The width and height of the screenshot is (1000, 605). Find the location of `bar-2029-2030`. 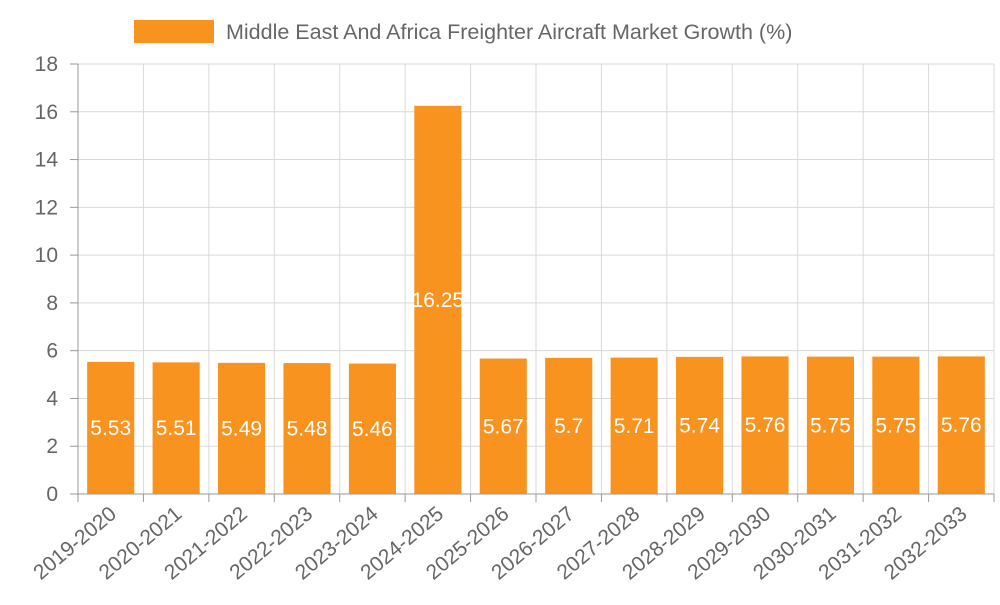

bar-2029-2030 is located at coordinates (765, 425).